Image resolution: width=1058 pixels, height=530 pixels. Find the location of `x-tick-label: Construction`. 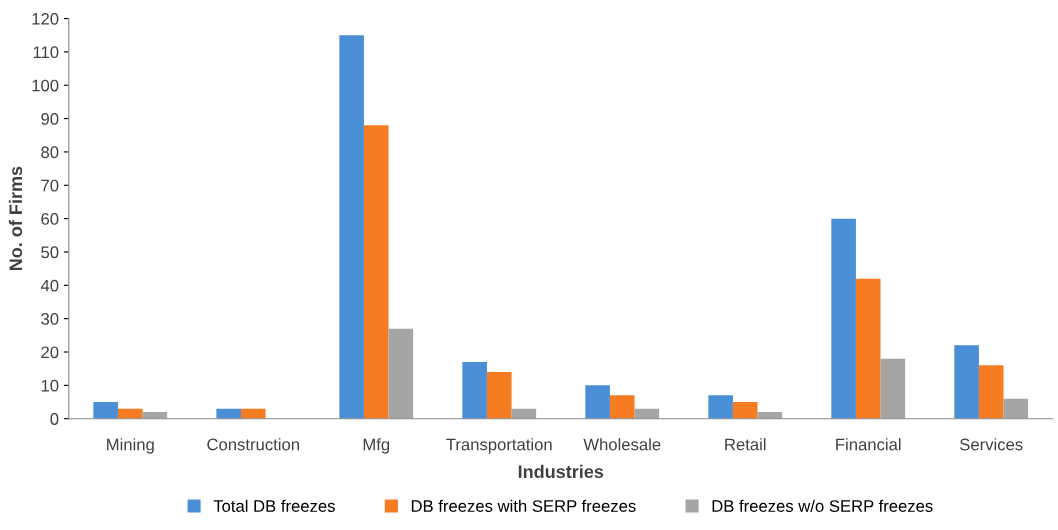

x-tick-label: Construction is located at coordinates (253, 444).